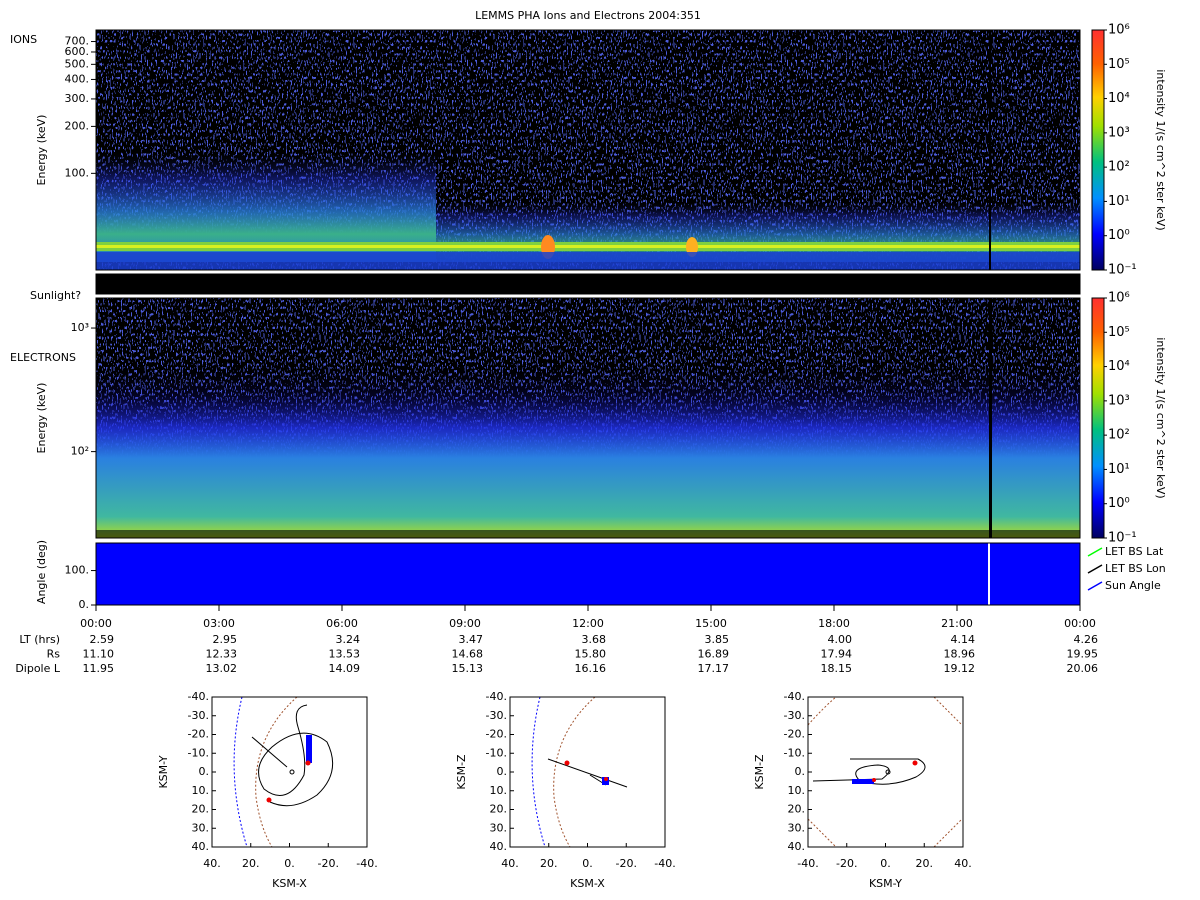 This screenshot has height=900, width=1200. Describe the element at coordinates (579, 772) in the screenshot. I see `orbit-xz-drawing` at that location.